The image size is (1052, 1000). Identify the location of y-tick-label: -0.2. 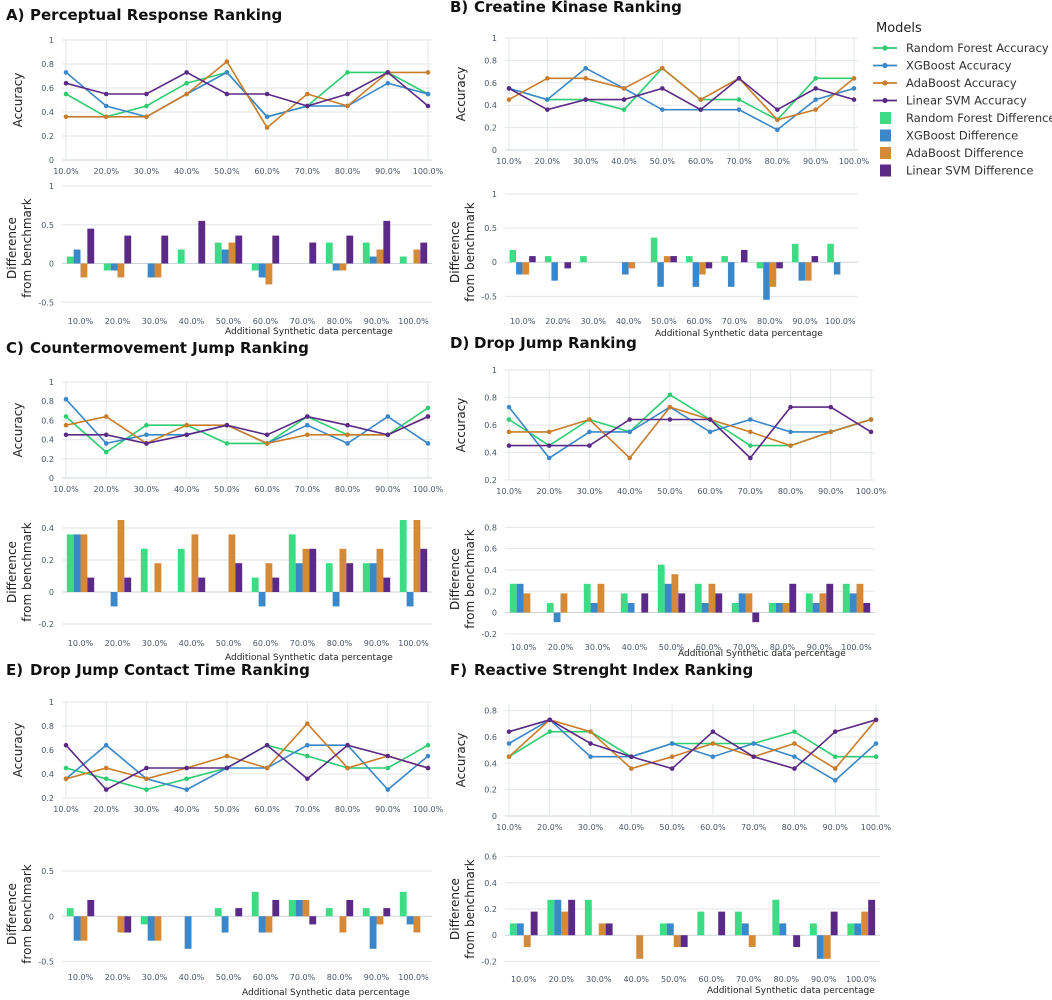
(489, 634).